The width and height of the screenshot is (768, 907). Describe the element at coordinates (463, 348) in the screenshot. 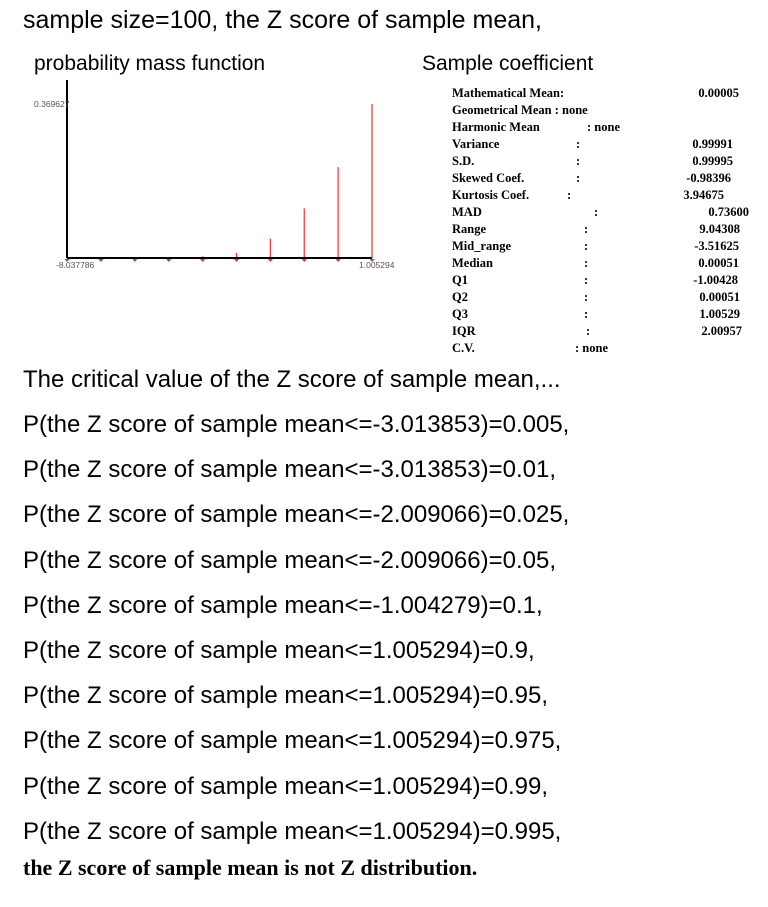

I see `stat-label: C.V.` at that location.